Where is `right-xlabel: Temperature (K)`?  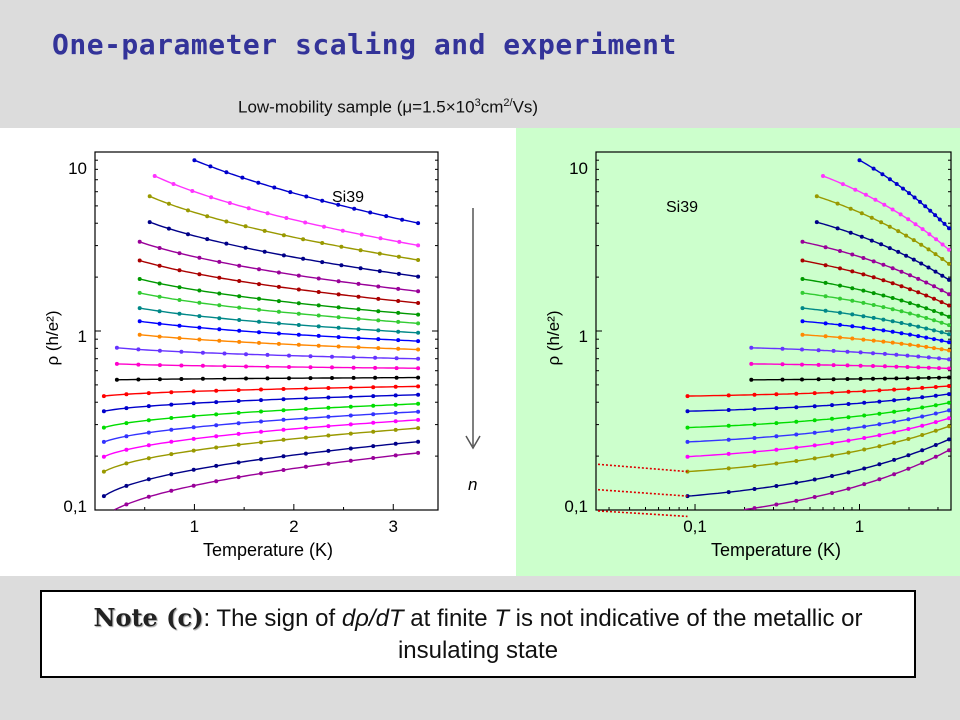 right-xlabel: Temperature (K) is located at coordinates (776, 550).